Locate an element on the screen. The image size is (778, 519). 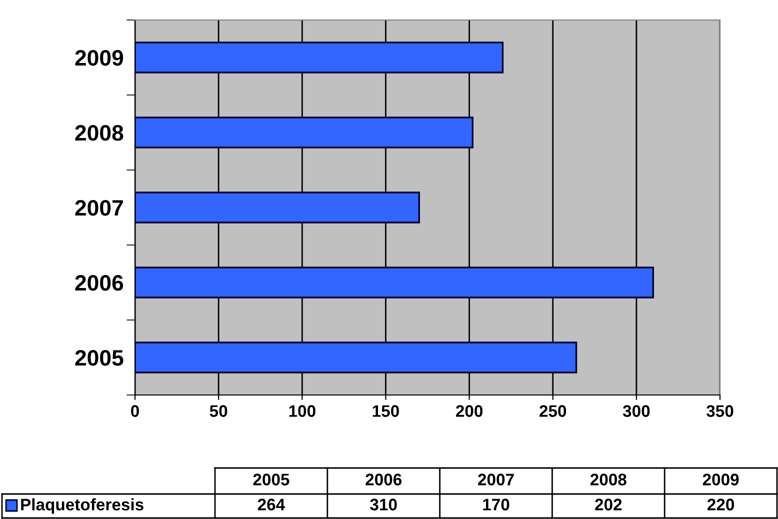
text: 310 is located at coordinates (383, 504).